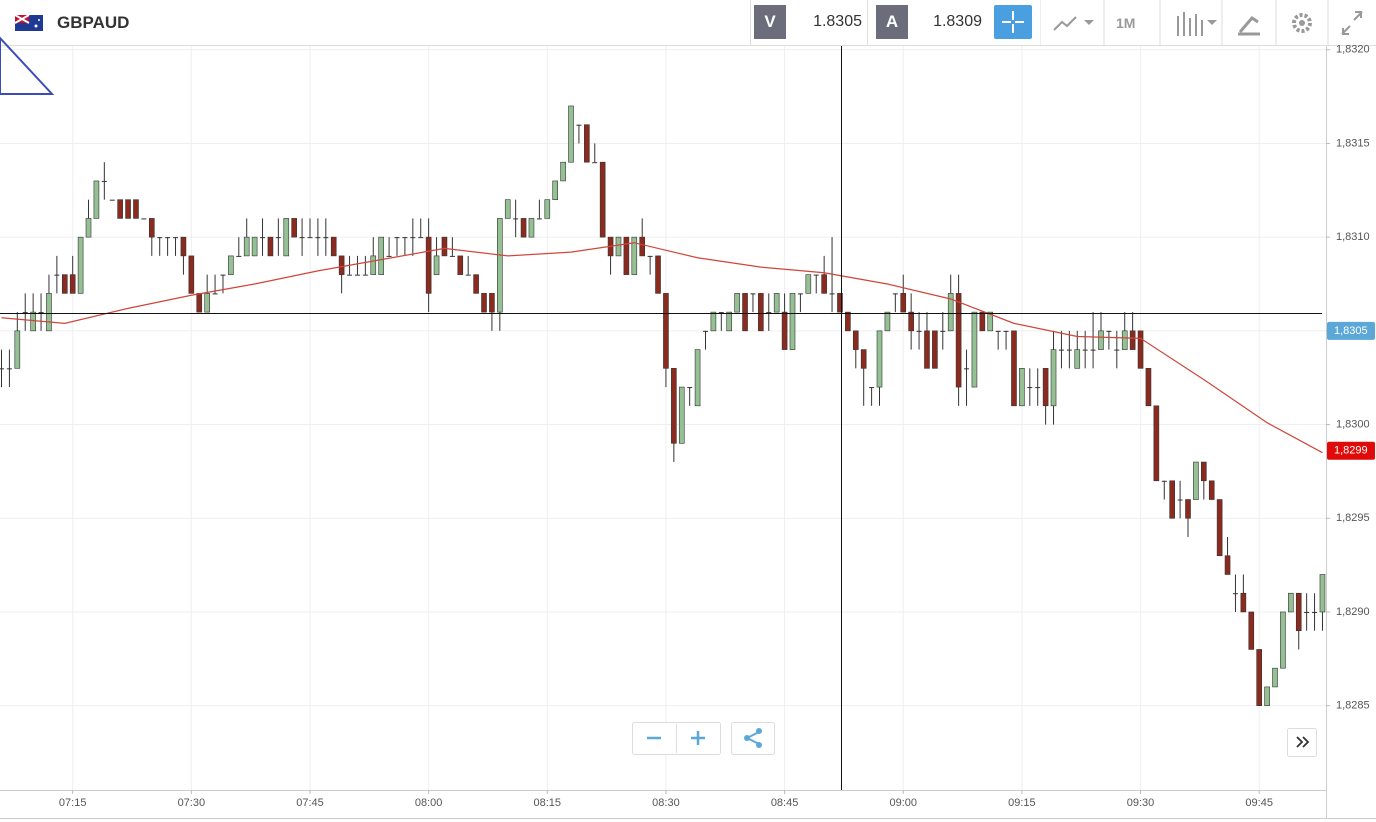 Image resolution: width=1376 pixels, height=822 pixels. Describe the element at coordinates (1351, 331) in the screenshot. I see `price-marker-label: 1,8305` at that location.